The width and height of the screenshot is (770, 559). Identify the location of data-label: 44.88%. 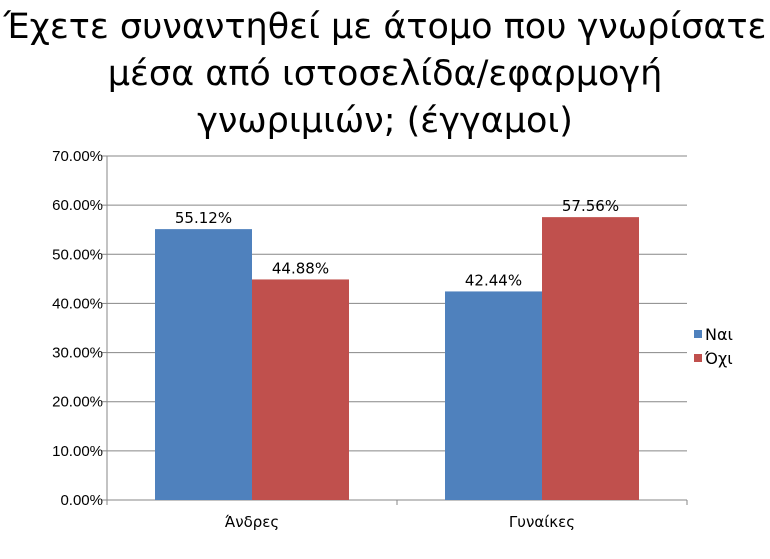
(300, 268).